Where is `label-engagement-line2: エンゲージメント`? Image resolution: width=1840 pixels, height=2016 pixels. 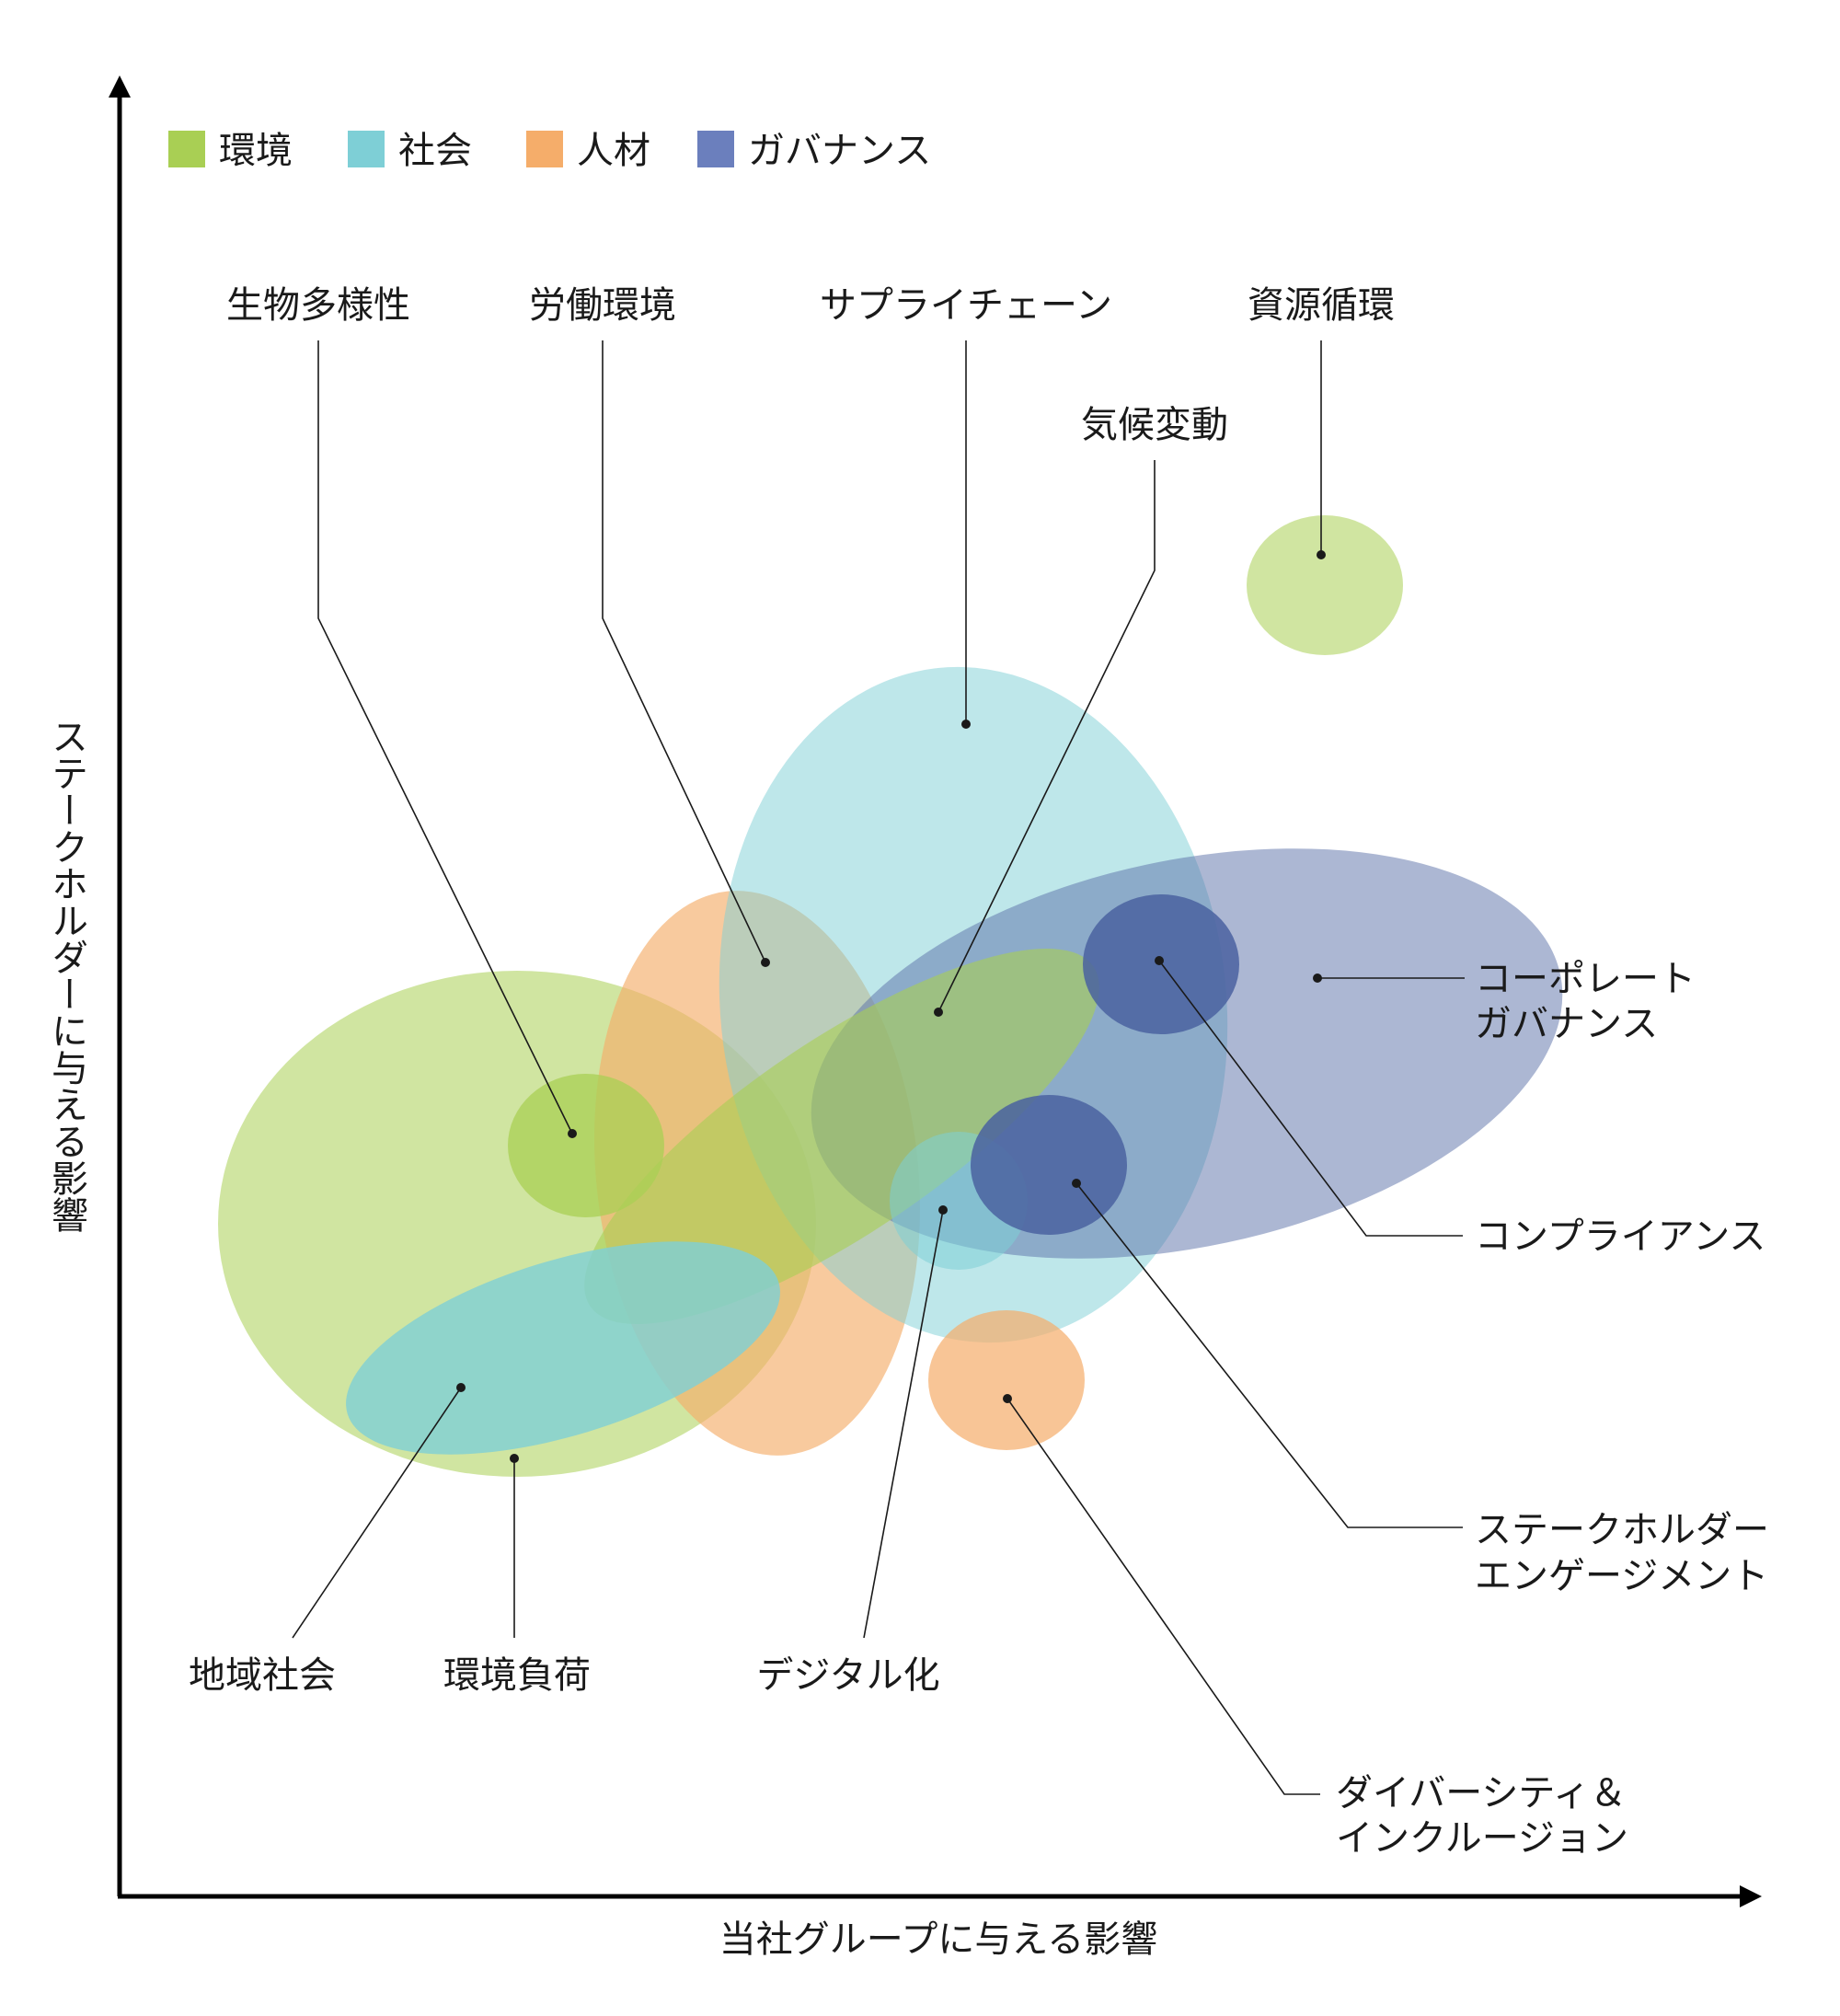 label-engagement-line2: エンゲージメント is located at coordinates (1621, 1576).